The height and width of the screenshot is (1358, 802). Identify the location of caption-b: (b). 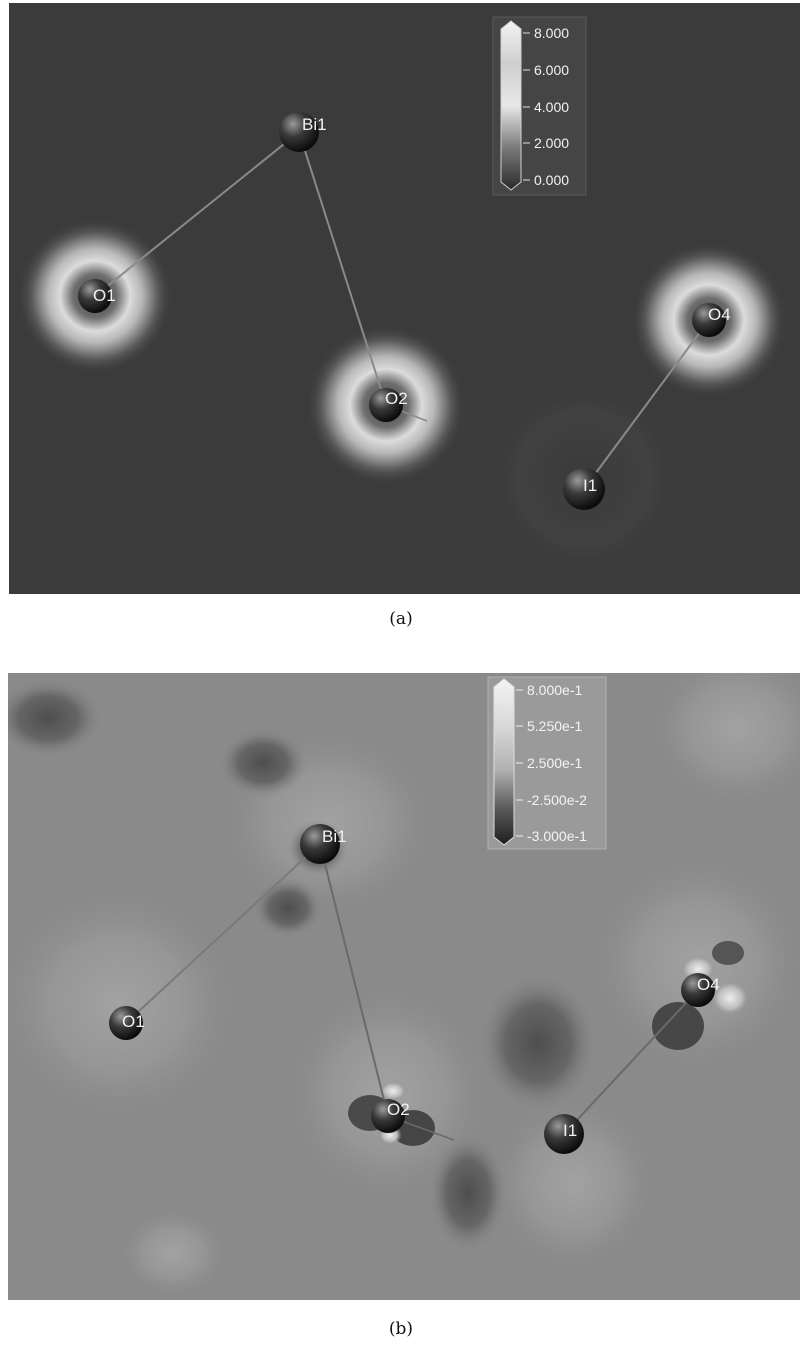
(401, 1329).